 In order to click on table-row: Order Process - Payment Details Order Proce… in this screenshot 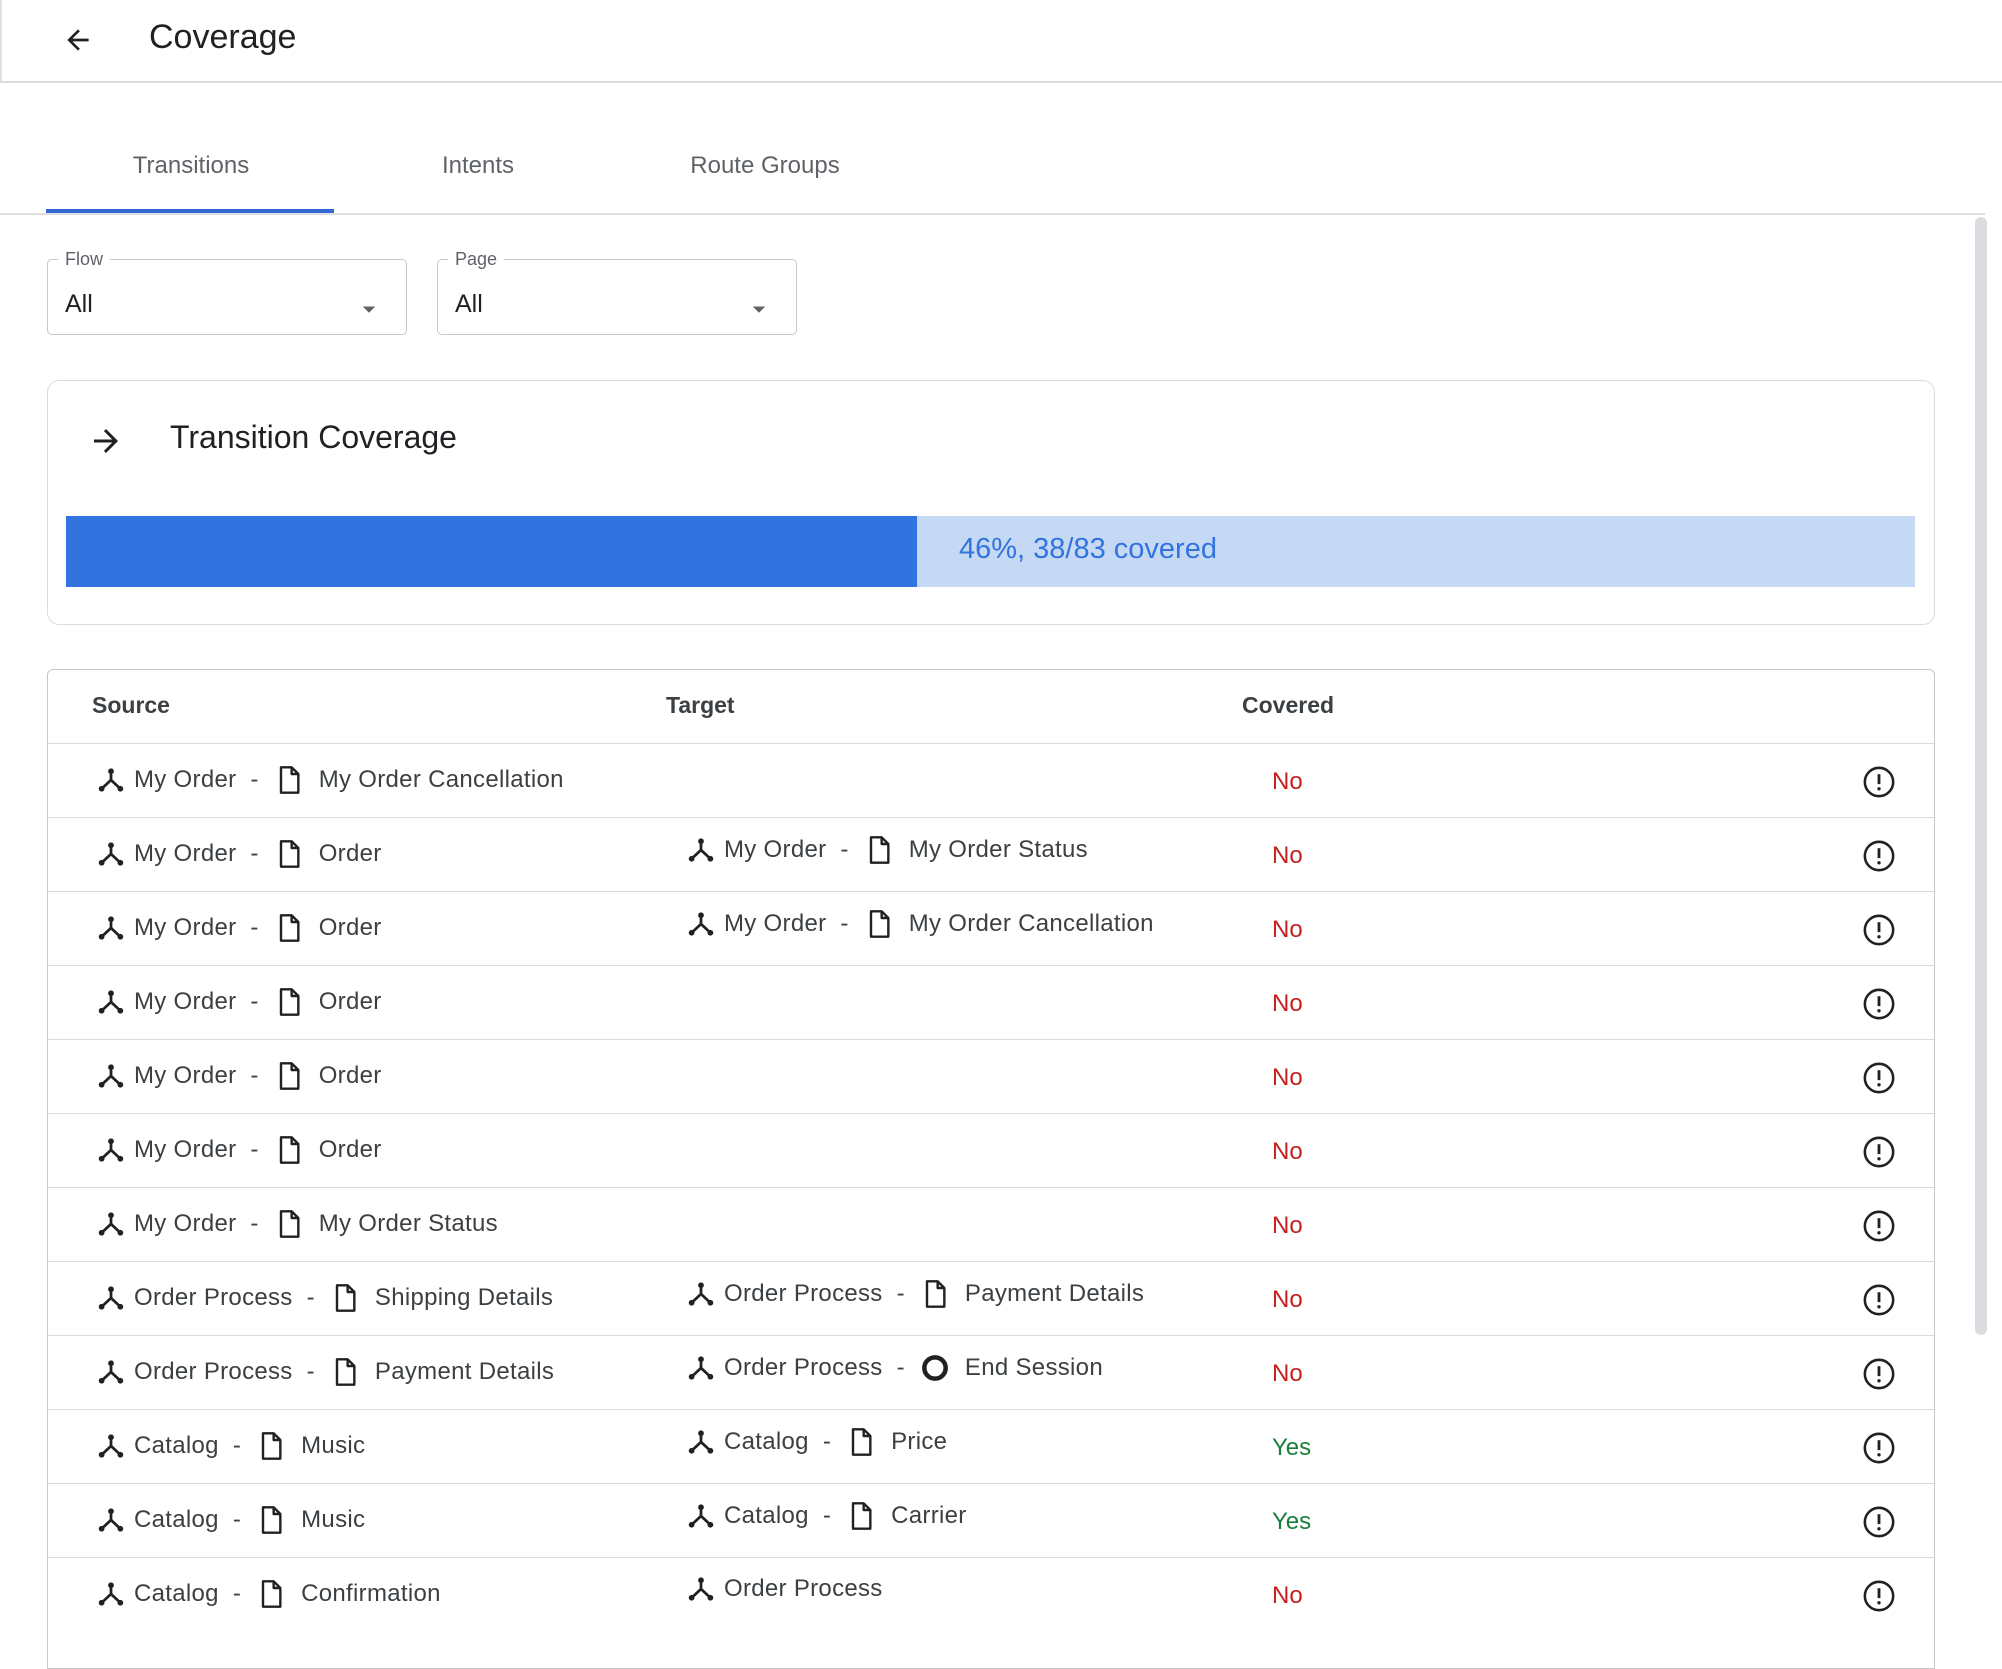, I will do `click(991, 1372)`.